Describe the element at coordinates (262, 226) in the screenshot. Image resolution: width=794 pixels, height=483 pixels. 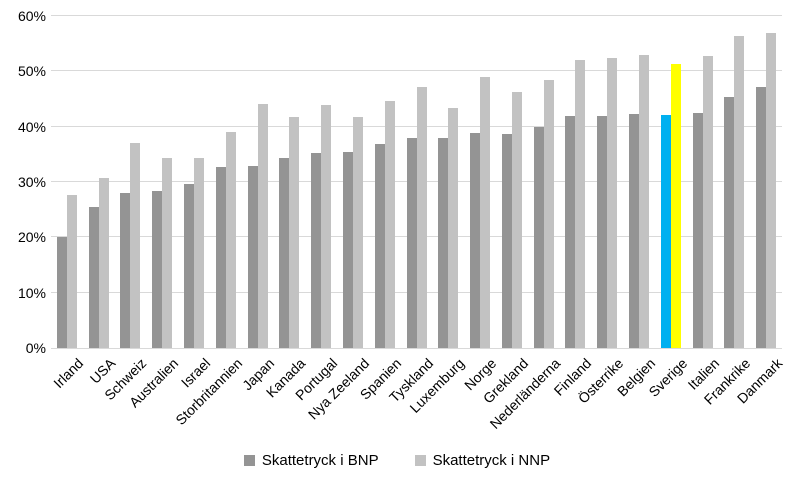
I see `bar-nnp-japan` at that location.